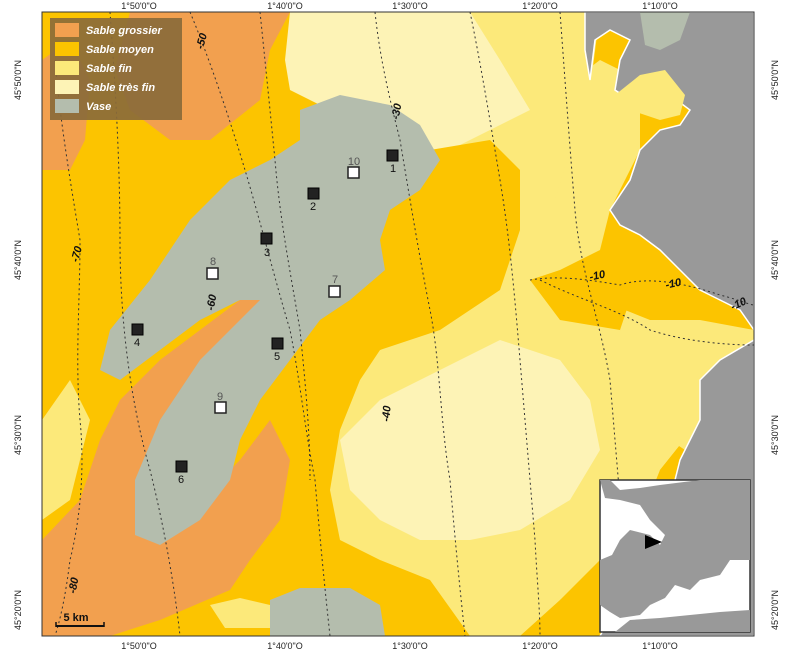 This screenshot has width=800, height=654. What do you see at coordinates (74, 585) in the screenshot?
I see `isobath-label: -80` at bounding box center [74, 585].